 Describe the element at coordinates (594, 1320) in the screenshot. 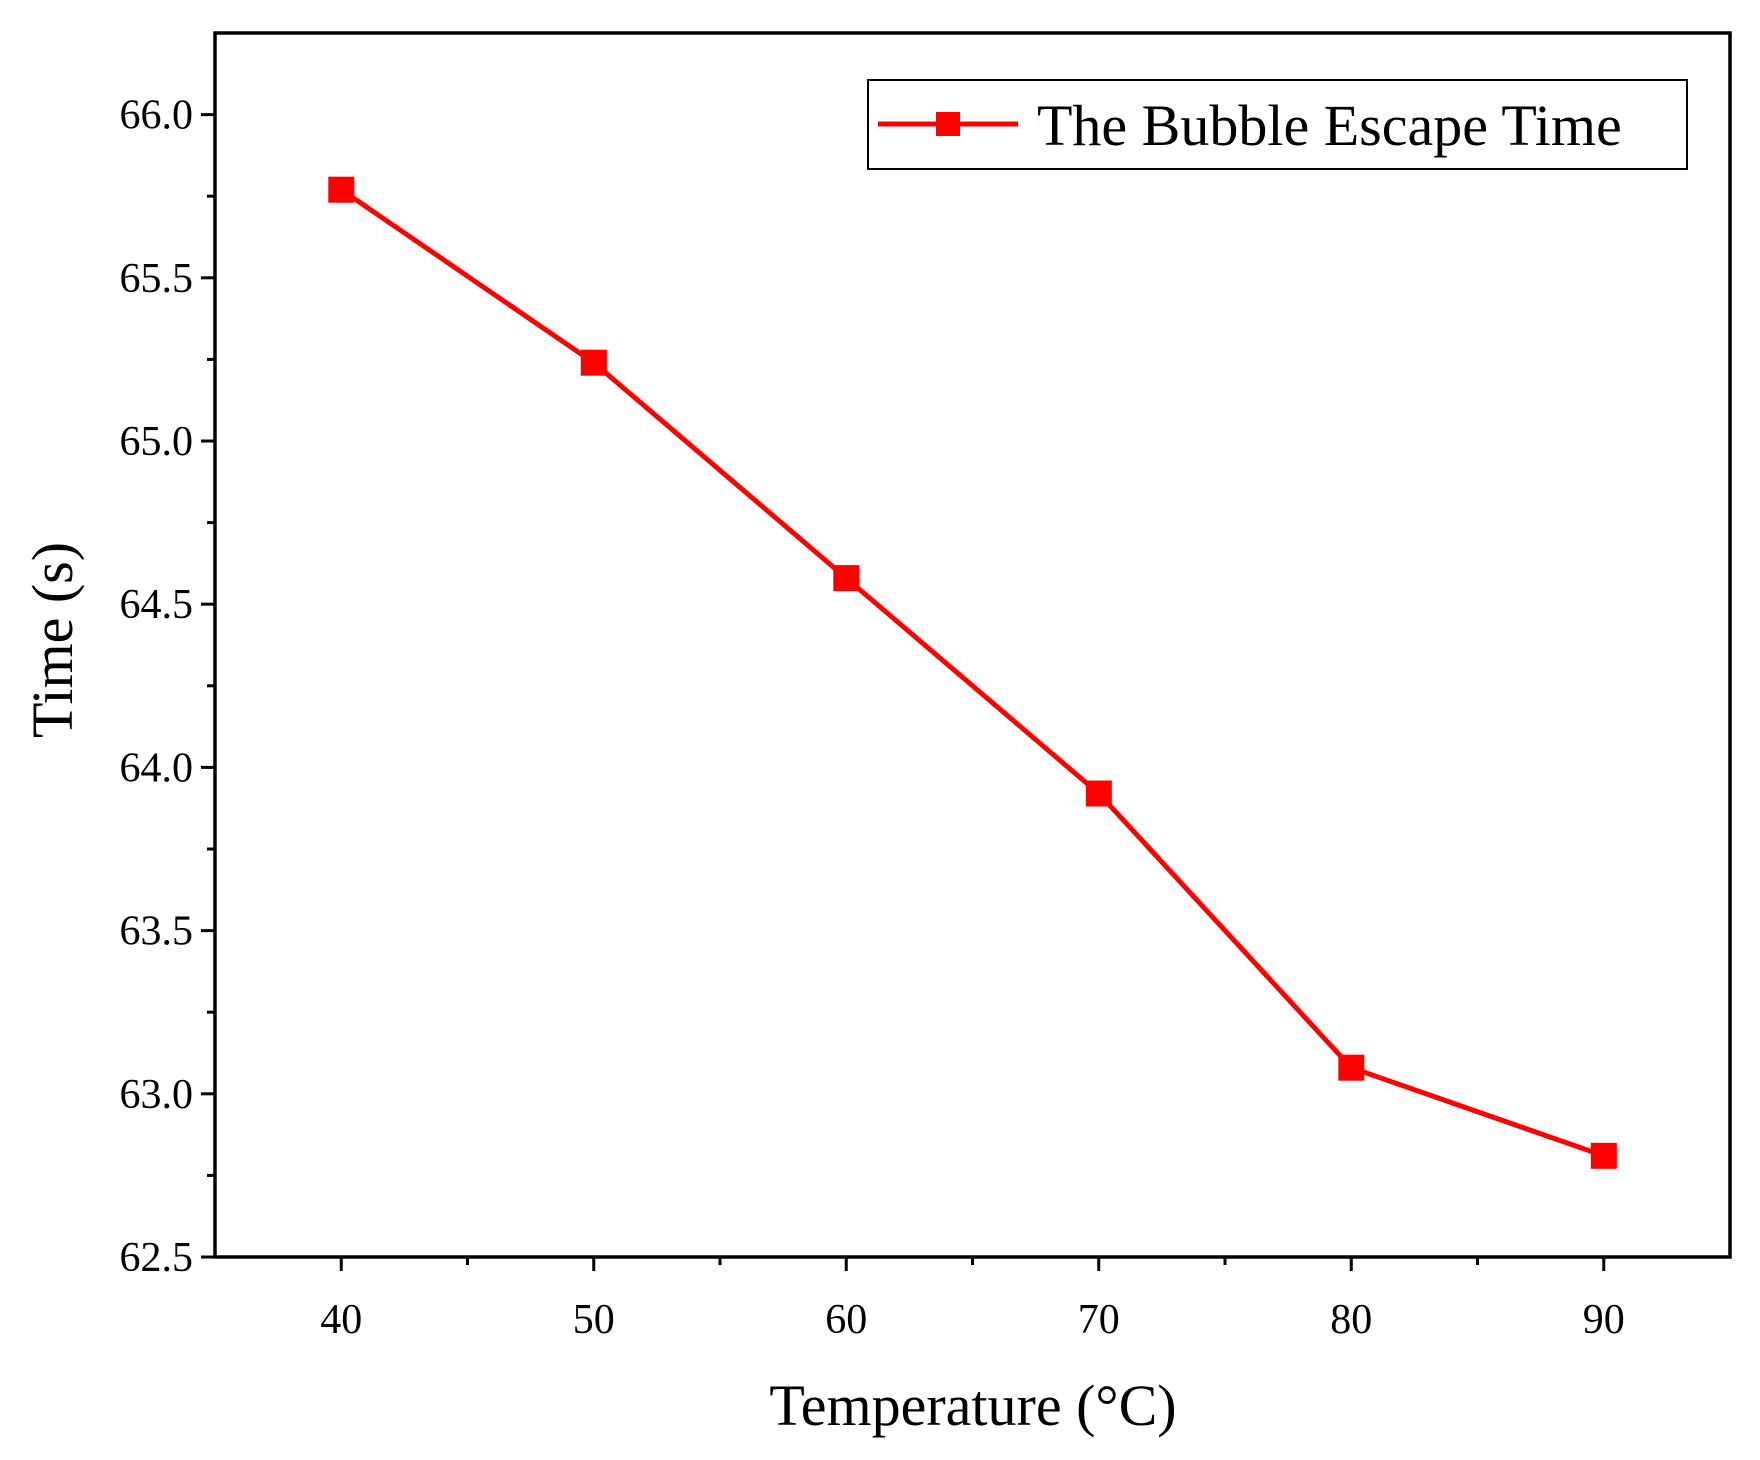

I see `x-tick-label: 50` at that location.